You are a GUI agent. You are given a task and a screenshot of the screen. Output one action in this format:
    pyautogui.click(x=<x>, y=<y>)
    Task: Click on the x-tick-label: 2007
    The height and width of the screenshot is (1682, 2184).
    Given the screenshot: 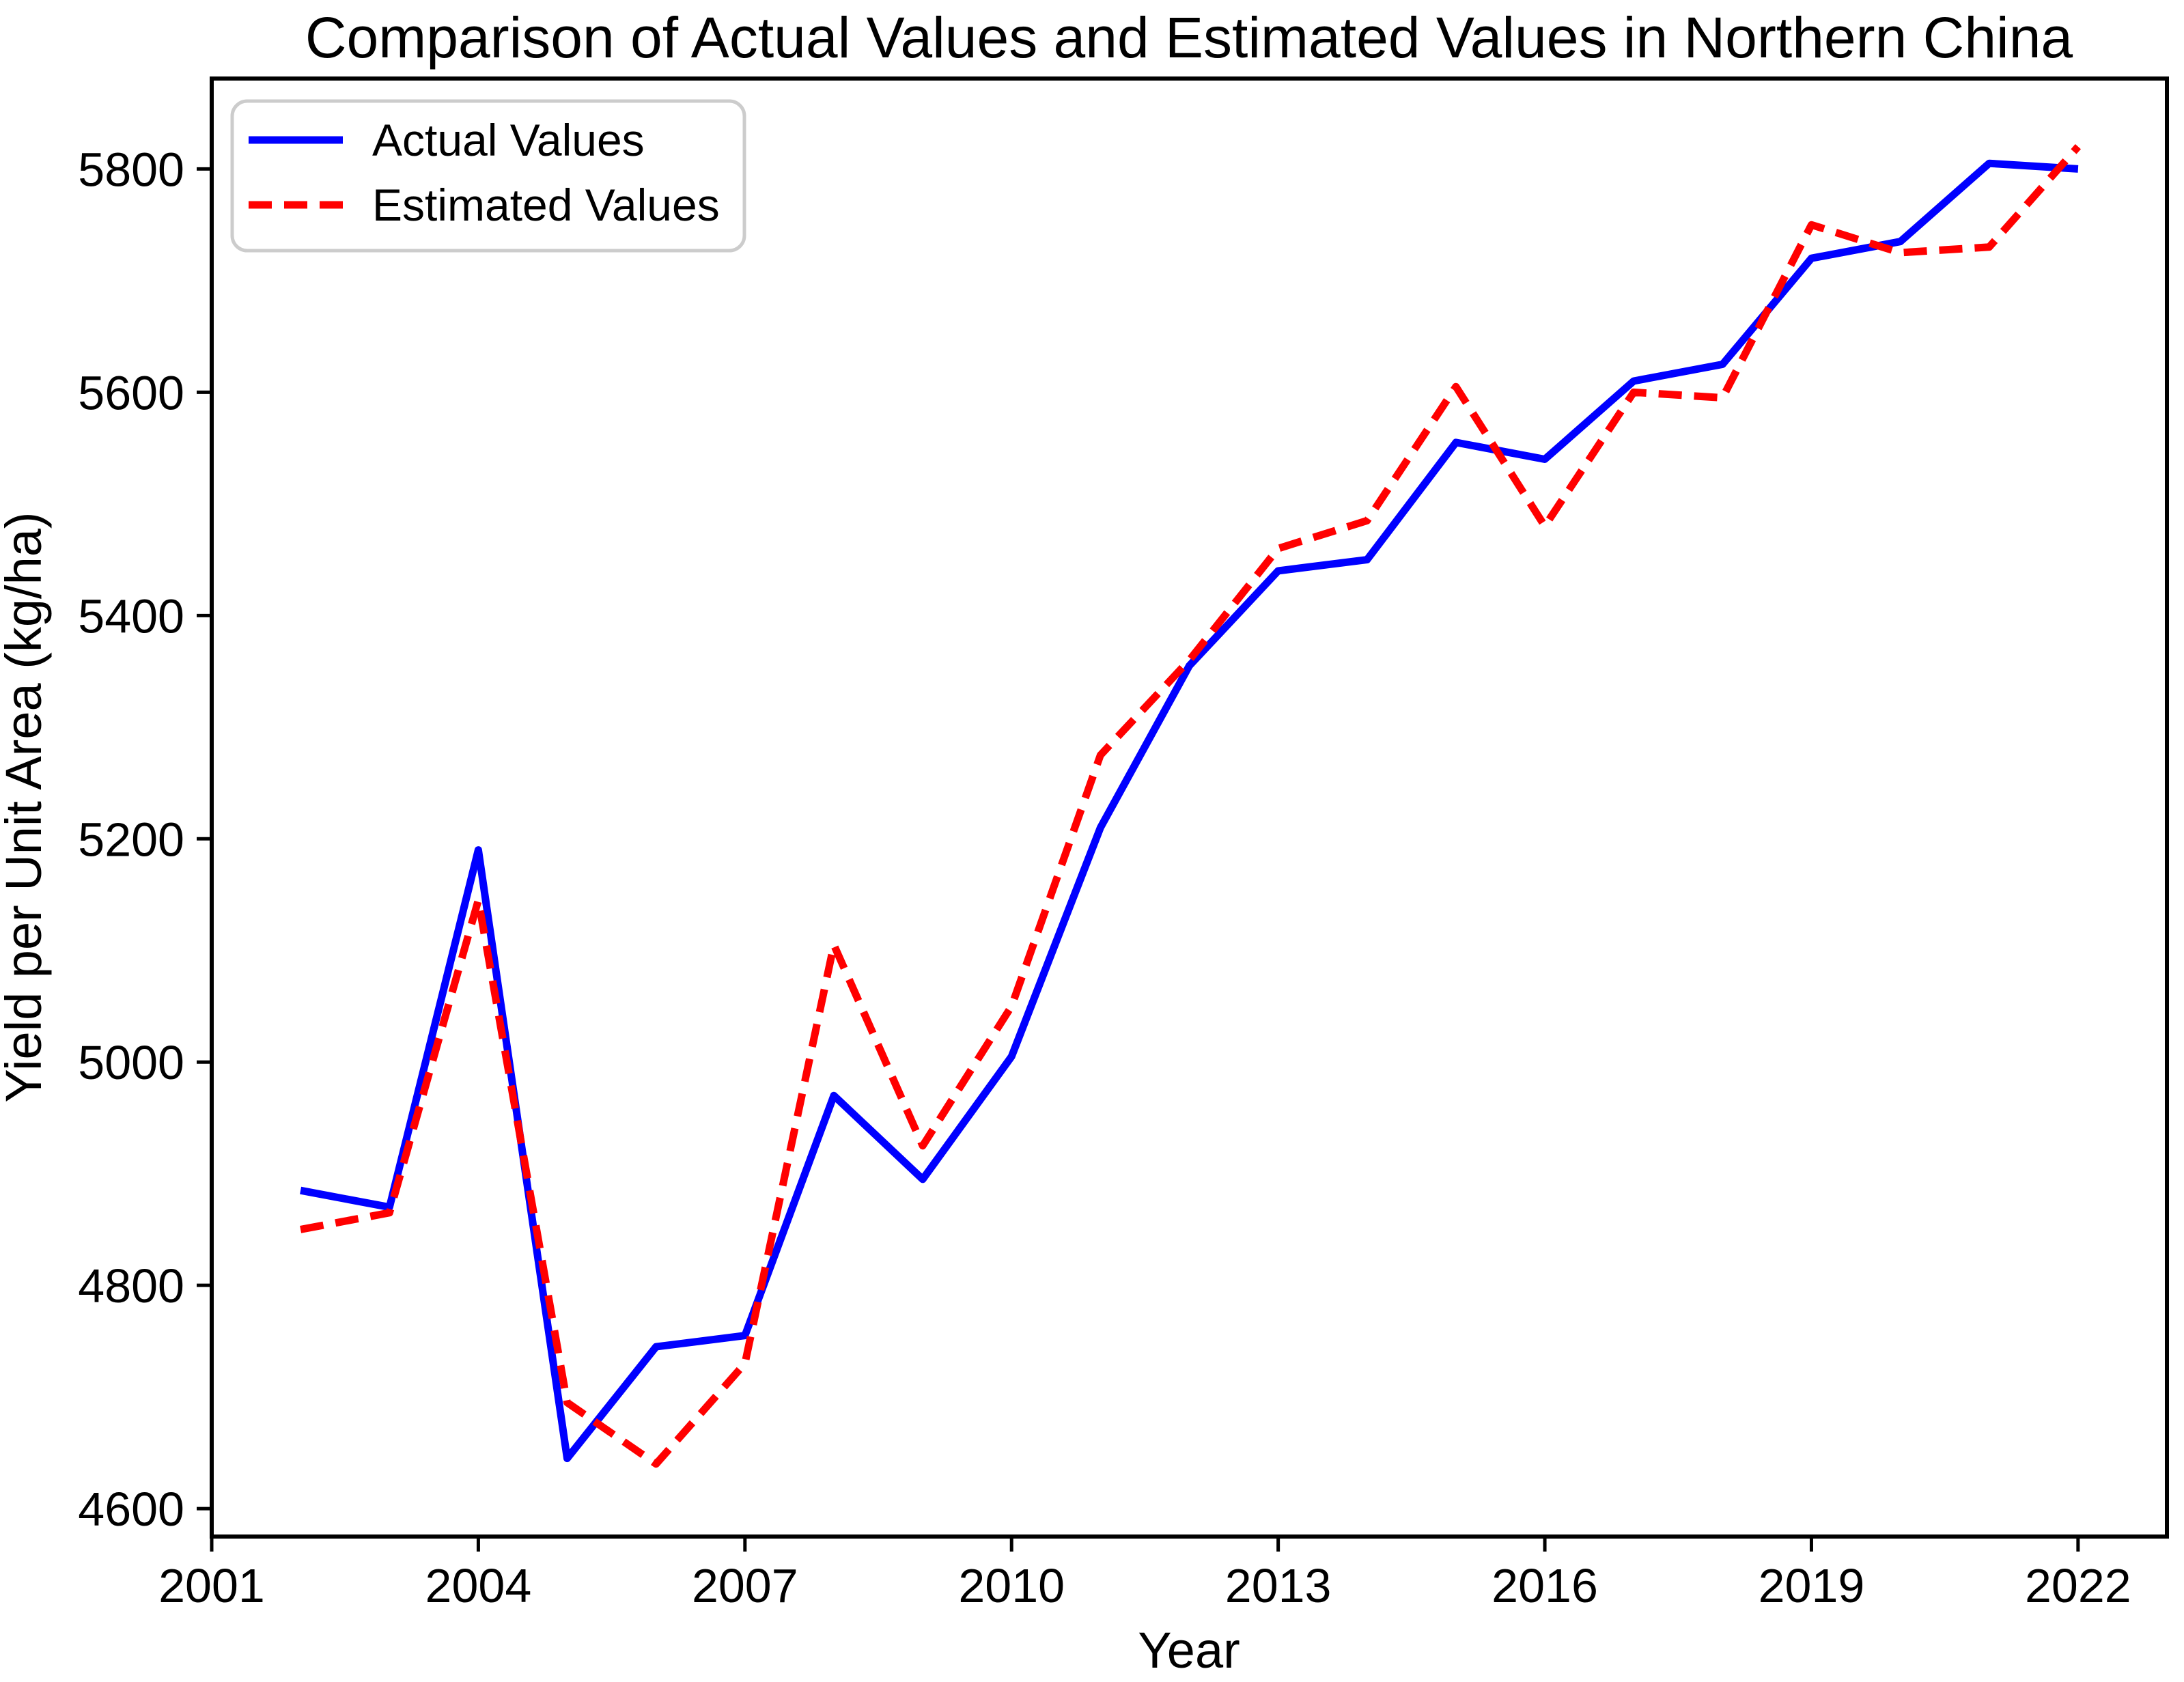 What is the action you would take?
    pyautogui.click(x=745, y=1585)
    